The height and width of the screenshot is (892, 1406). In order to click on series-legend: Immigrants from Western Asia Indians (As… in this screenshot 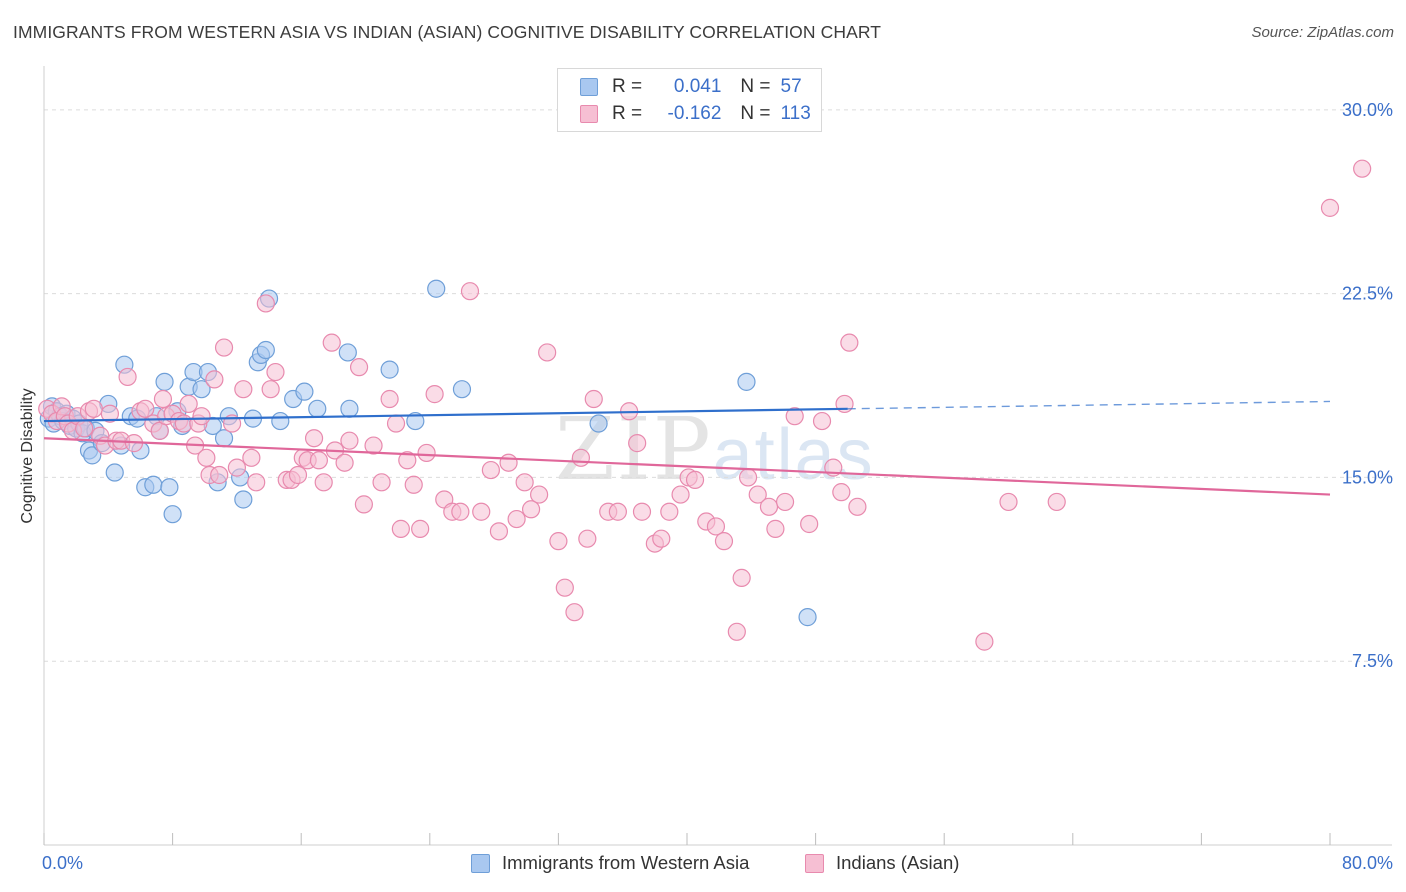, I will do `click(703, 865)`.